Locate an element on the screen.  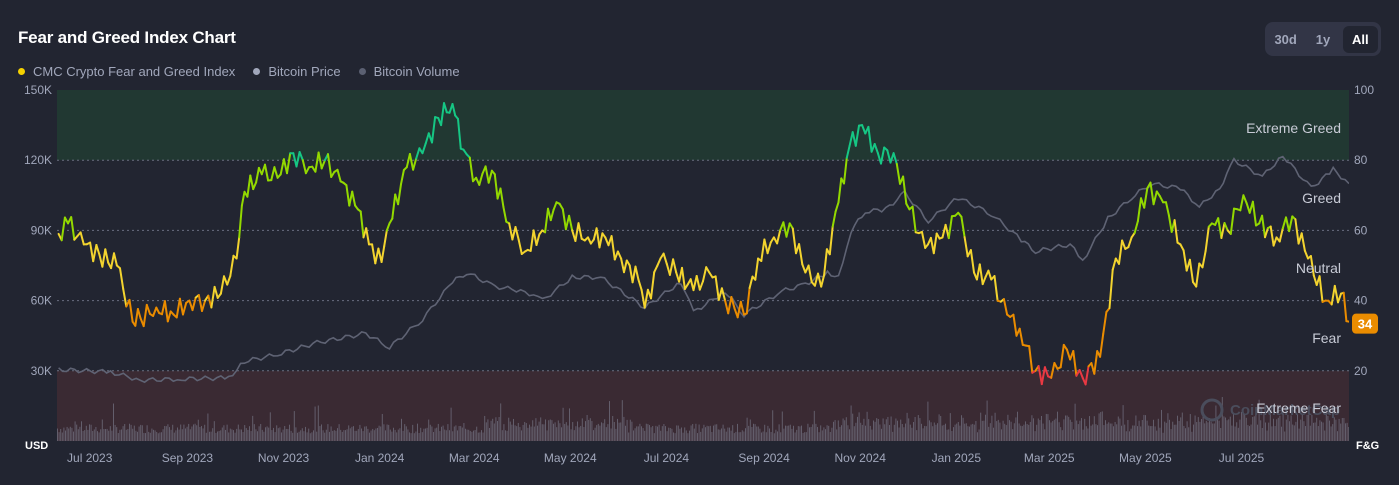
legend-item-bitcoin-price: Bitcoin Price is located at coordinates (297, 71).